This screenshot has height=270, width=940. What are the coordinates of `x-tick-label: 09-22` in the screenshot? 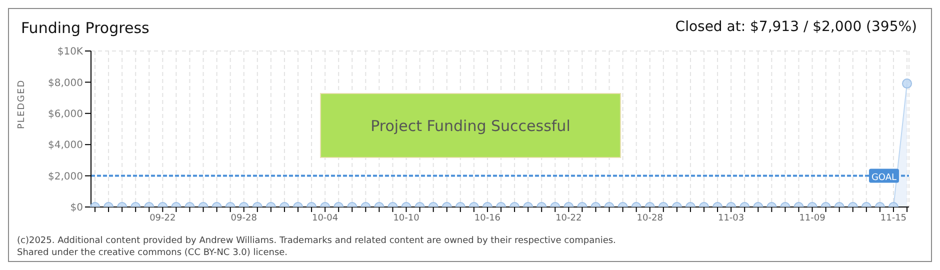 It's located at (163, 218).